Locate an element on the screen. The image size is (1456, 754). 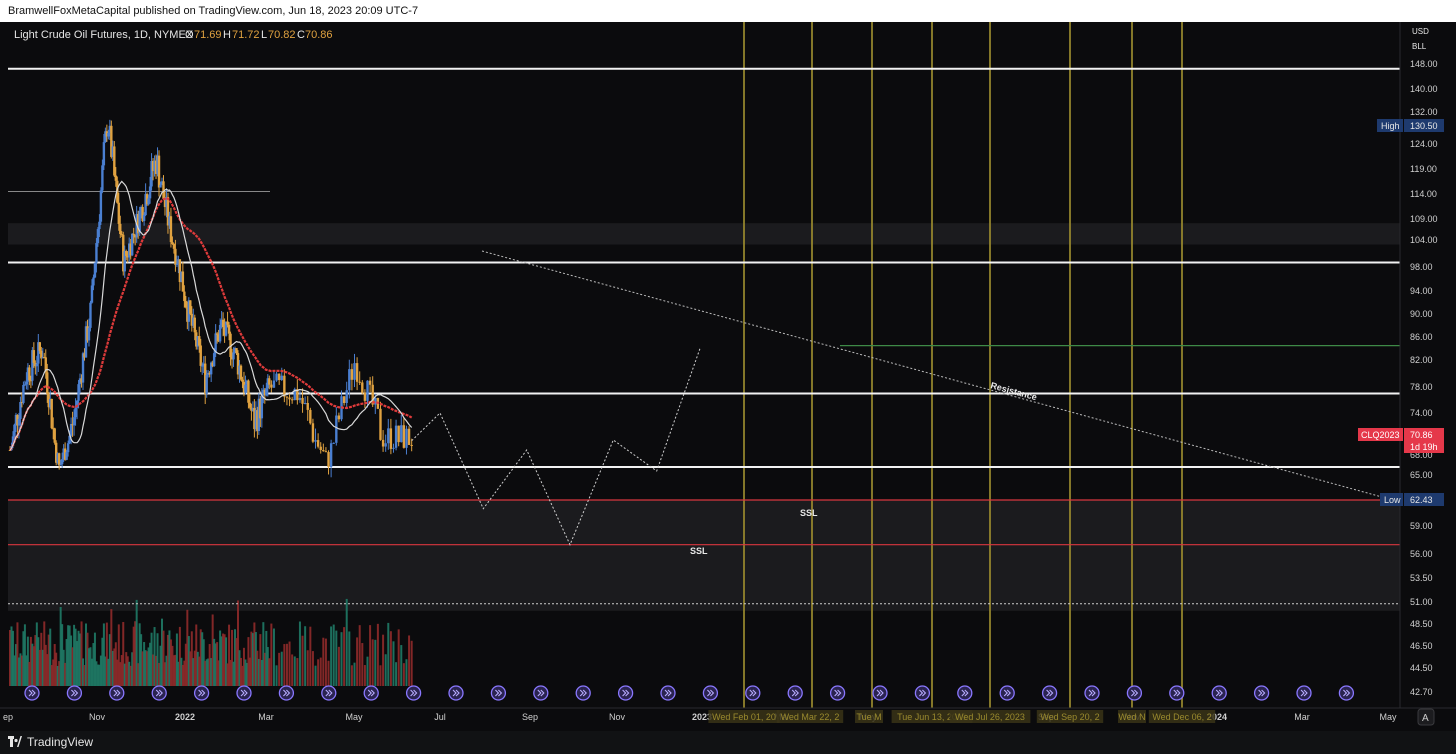
low-value: 70.82 is located at coordinates (282, 35).